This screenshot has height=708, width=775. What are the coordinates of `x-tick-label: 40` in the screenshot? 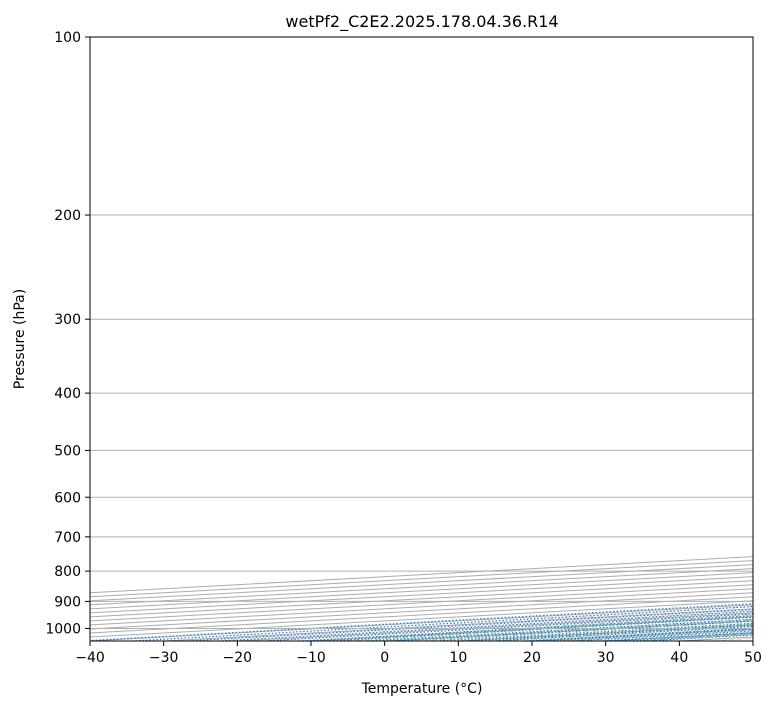 It's located at (679, 658).